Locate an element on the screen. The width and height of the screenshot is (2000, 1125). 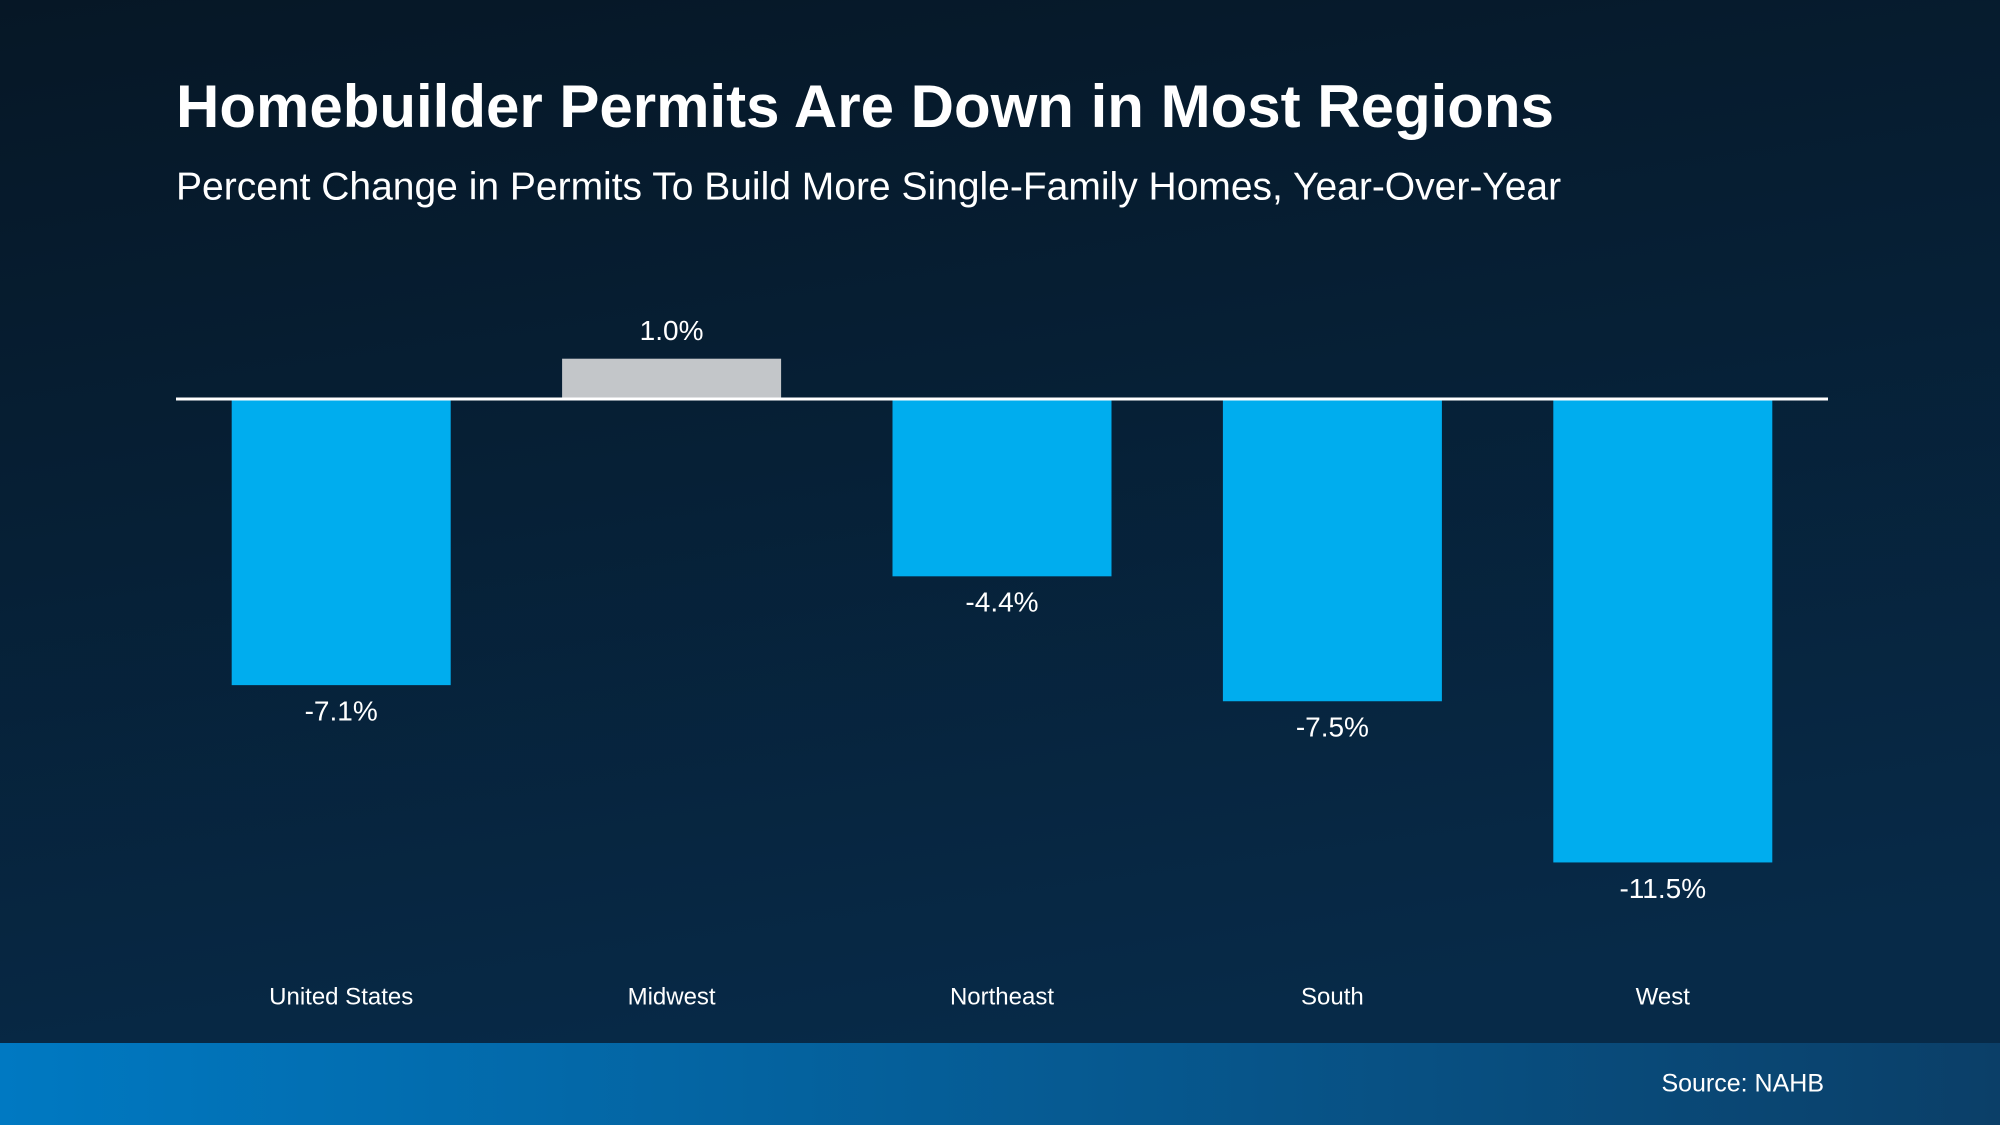
source: Source: NAHB is located at coordinates (1742, 1084).